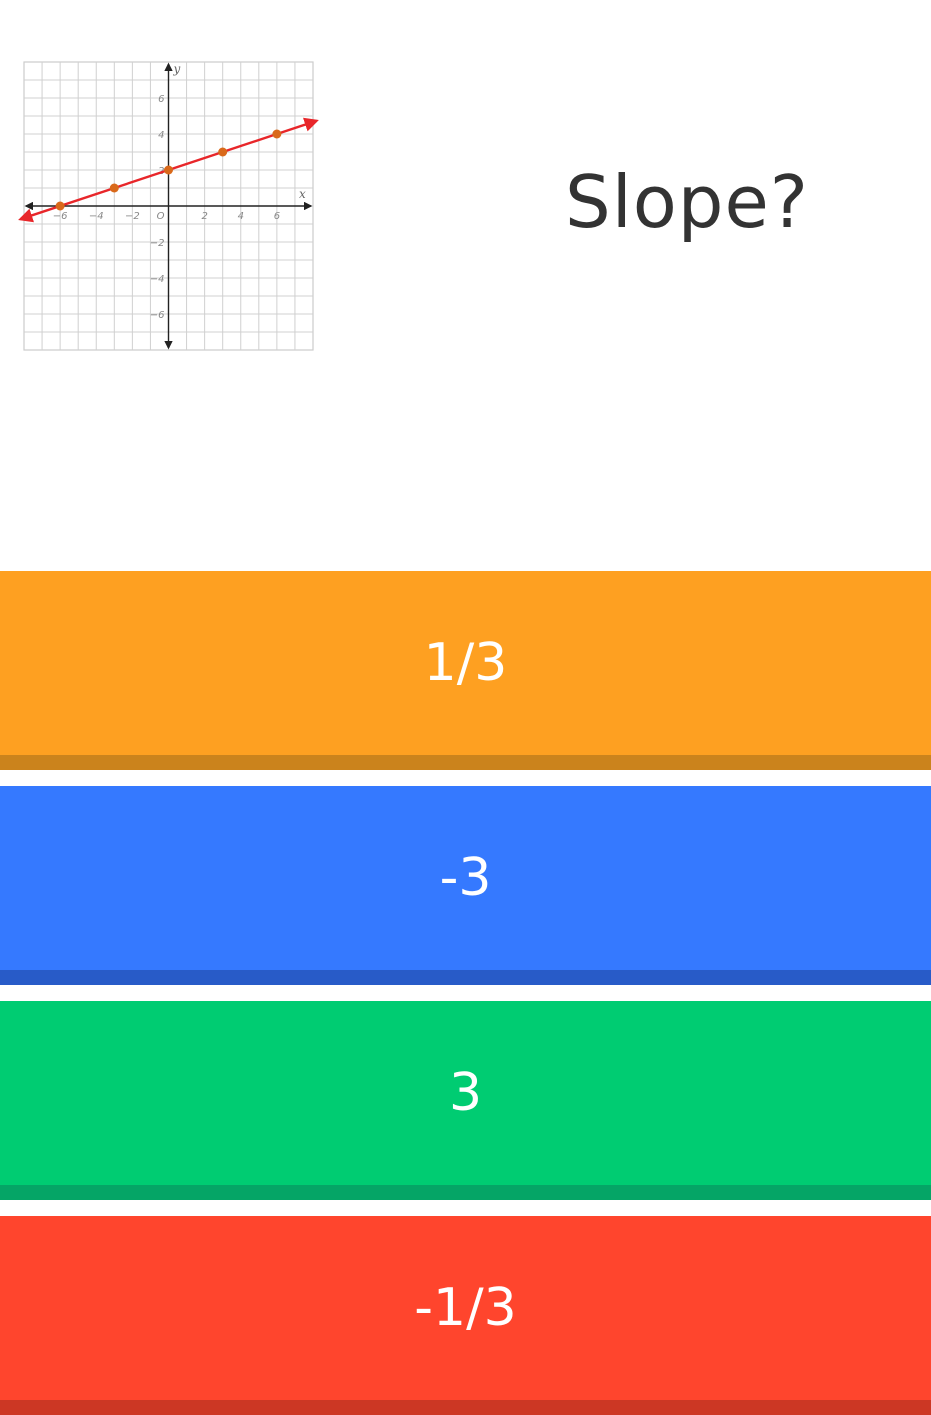 This screenshot has height=1415, width=931. Describe the element at coordinates (465, 1093) in the screenshot. I see `answer-label: 3` at that location.